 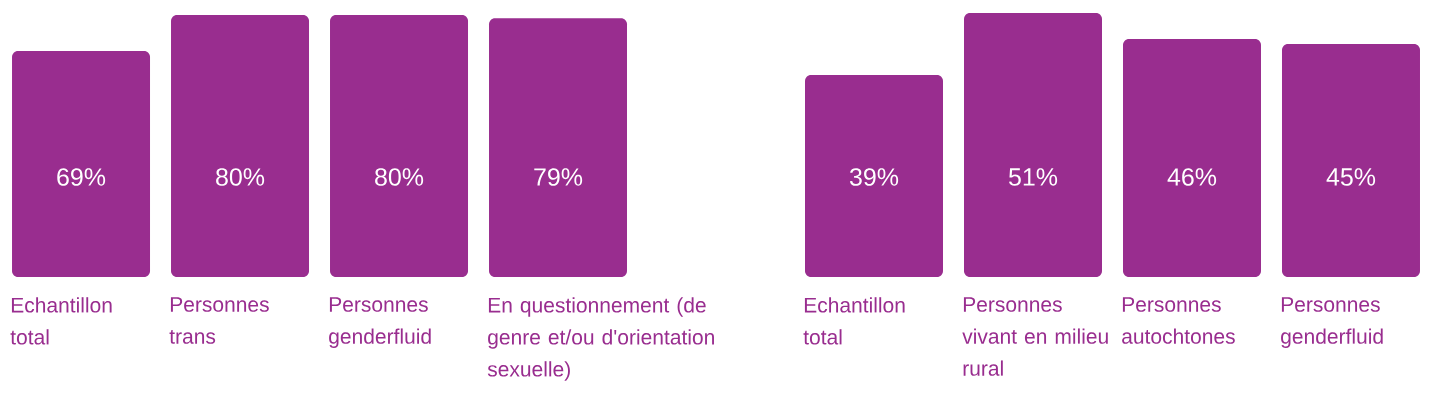 I want to click on data-label: 79%, so click(x=558, y=177).